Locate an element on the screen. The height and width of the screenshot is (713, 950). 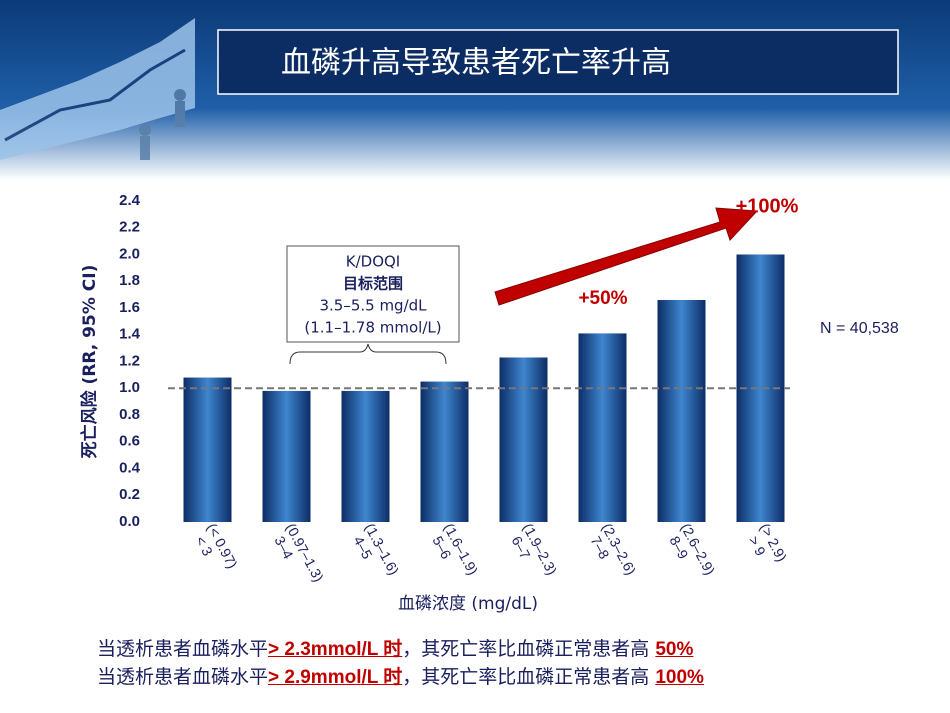
annotation: +100% is located at coordinates (767, 206).